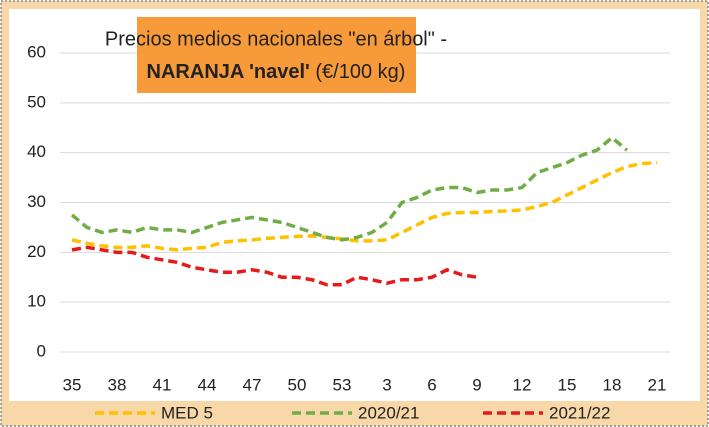  What do you see at coordinates (612, 384) in the screenshot?
I see `x-tick-label: 18` at bounding box center [612, 384].